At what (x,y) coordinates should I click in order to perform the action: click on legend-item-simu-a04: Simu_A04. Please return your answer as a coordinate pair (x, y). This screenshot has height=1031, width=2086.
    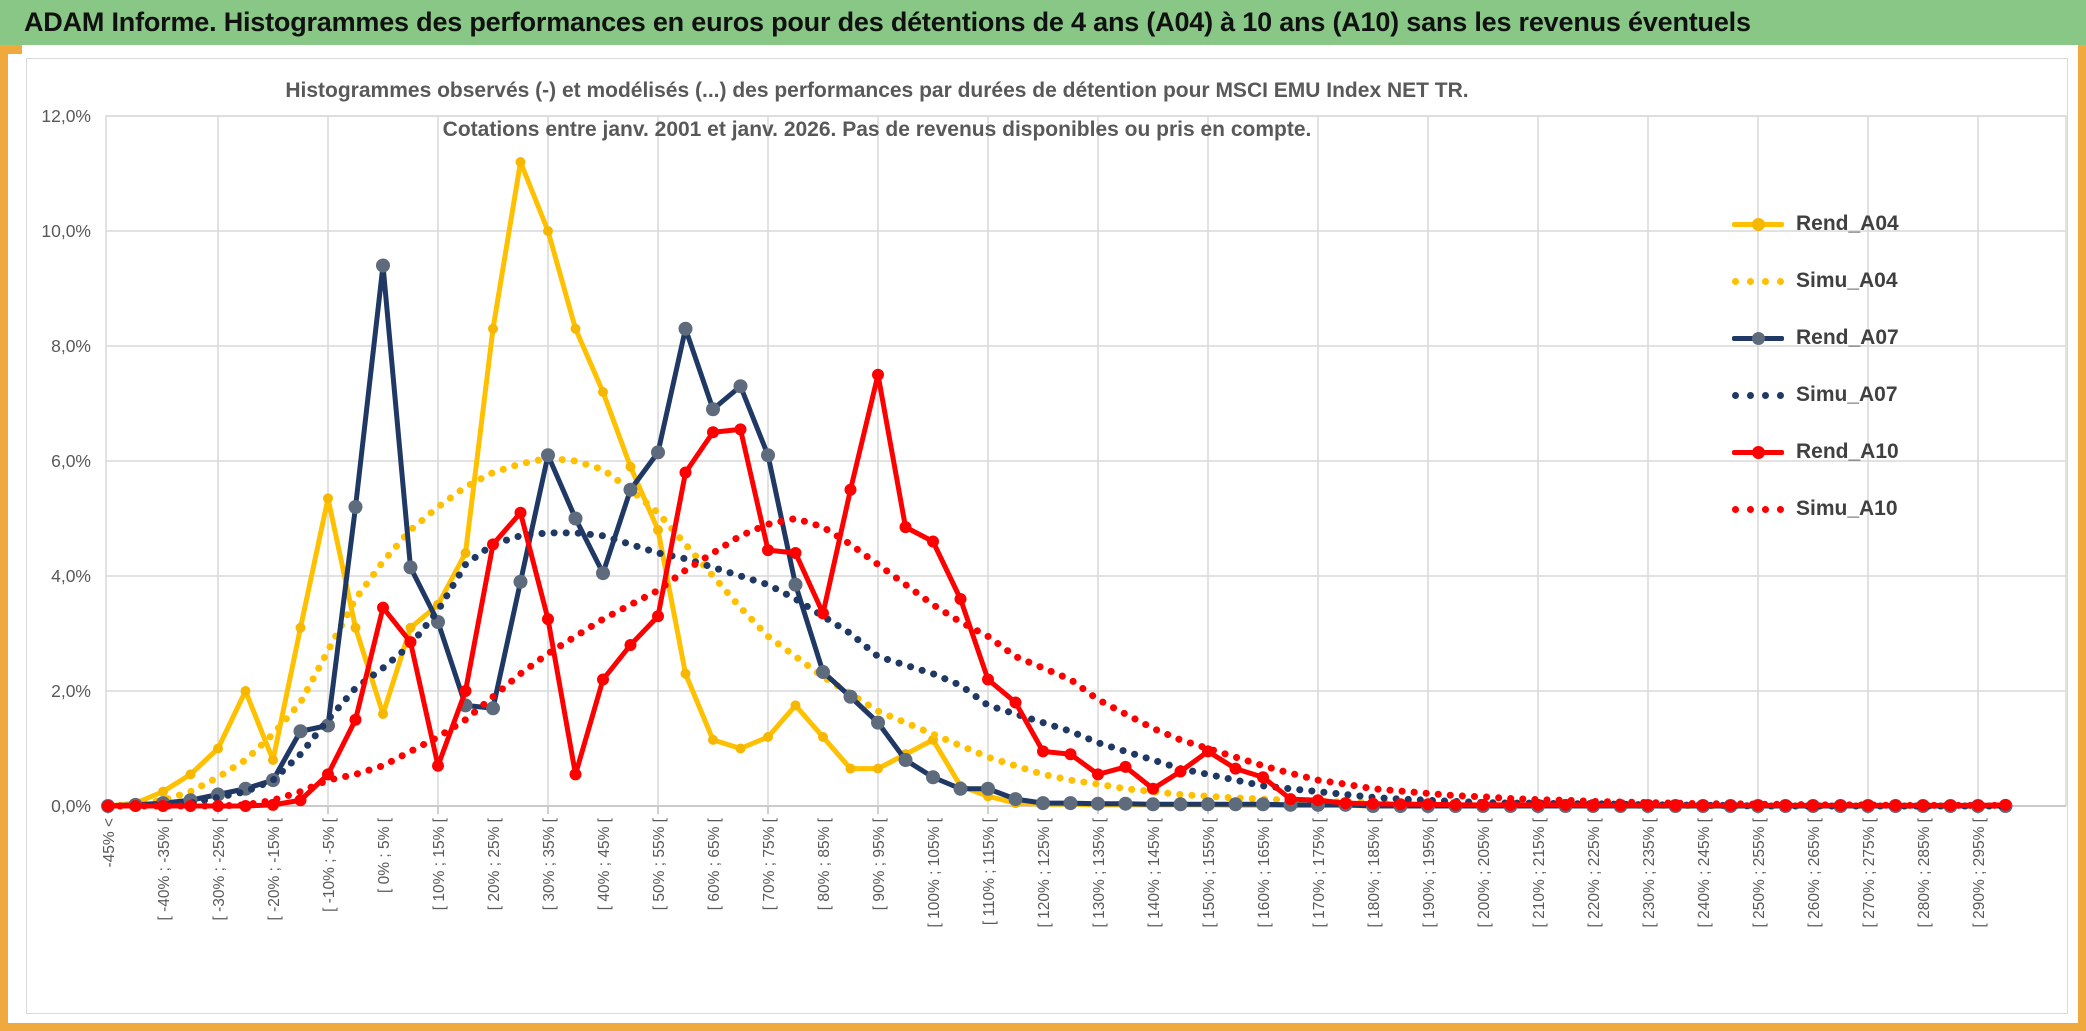
    Looking at the image, I should click on (1815, 281).